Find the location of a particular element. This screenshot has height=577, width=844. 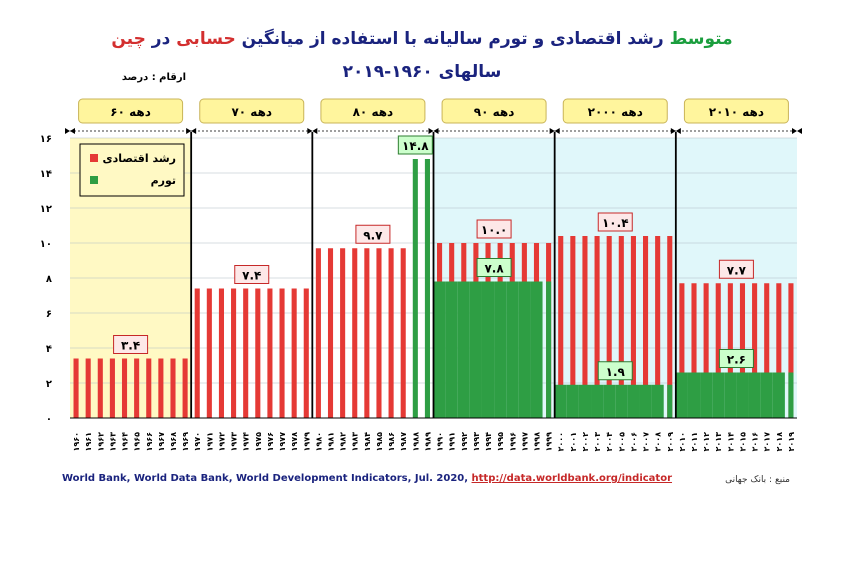

title-part-4: چین is located at coordinates (128, 39).